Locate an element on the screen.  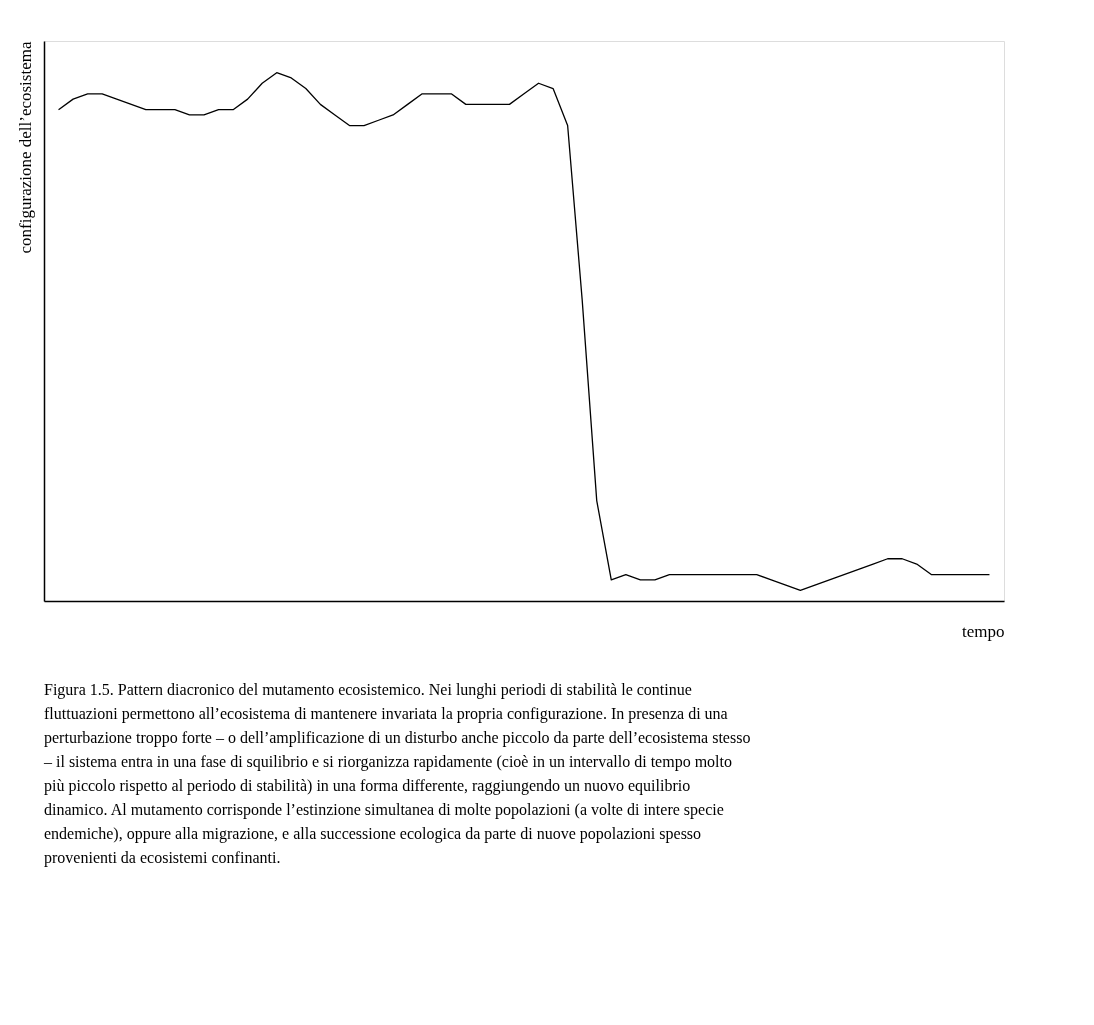
y-axis-title: configurazione dell’ecosistema is located at coordinates (25, 147).